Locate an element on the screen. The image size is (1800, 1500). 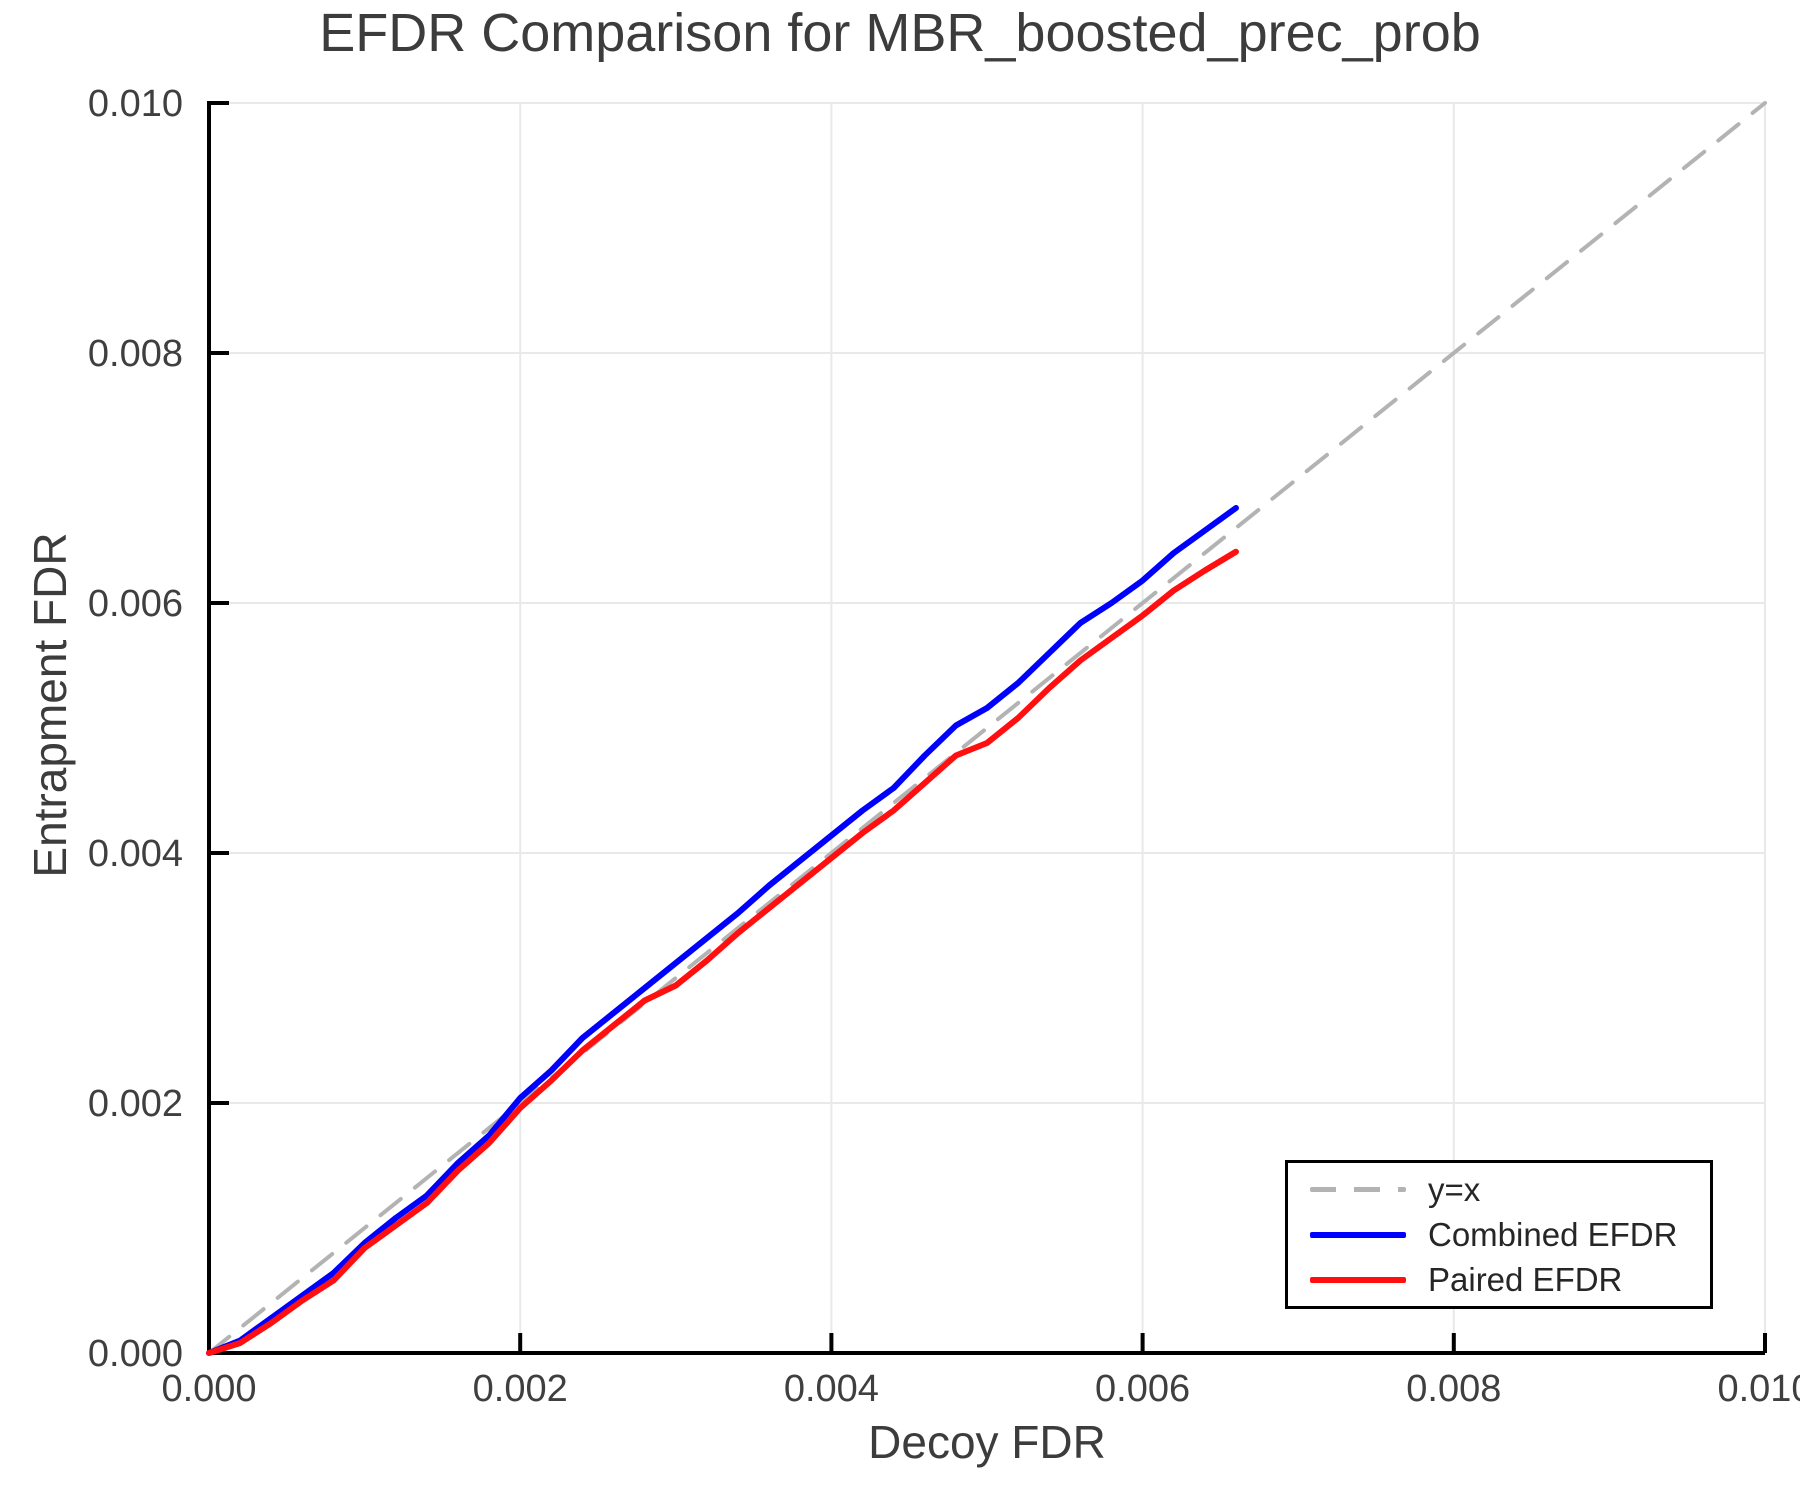
y-tick-label: 0.010 is located at coordinates (135, 104).